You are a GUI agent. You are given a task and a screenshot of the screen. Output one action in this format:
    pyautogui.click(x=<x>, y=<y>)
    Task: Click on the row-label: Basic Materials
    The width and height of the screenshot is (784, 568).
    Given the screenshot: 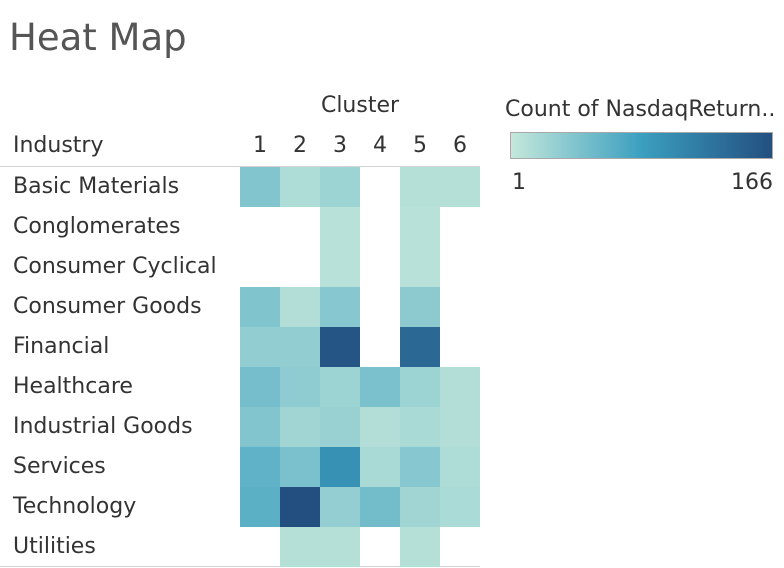 What is the action you would take?
    pyautogui.click(x=96, y=186)
    